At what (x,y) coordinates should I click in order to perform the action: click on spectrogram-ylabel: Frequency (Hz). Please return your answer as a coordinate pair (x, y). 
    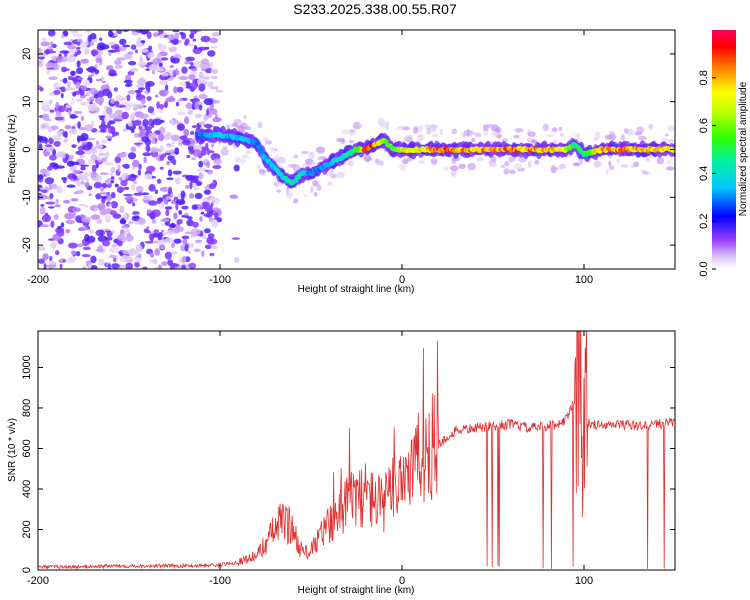
    Looking at the image, I should click on (12, 149).